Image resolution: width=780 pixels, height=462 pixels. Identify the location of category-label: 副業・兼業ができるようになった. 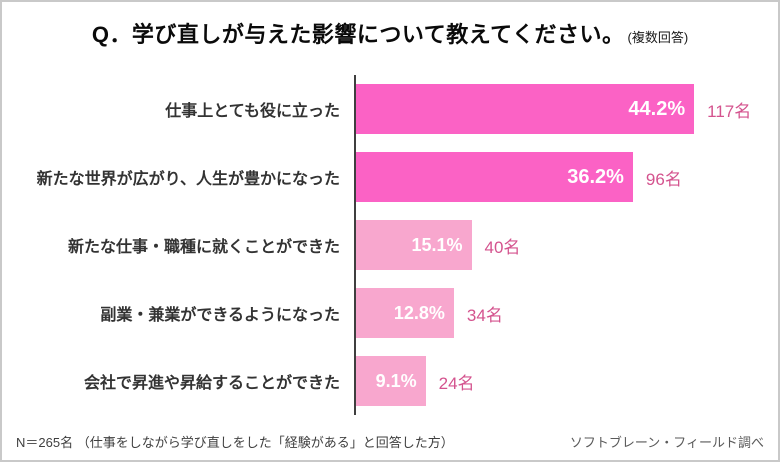
(220, 315).